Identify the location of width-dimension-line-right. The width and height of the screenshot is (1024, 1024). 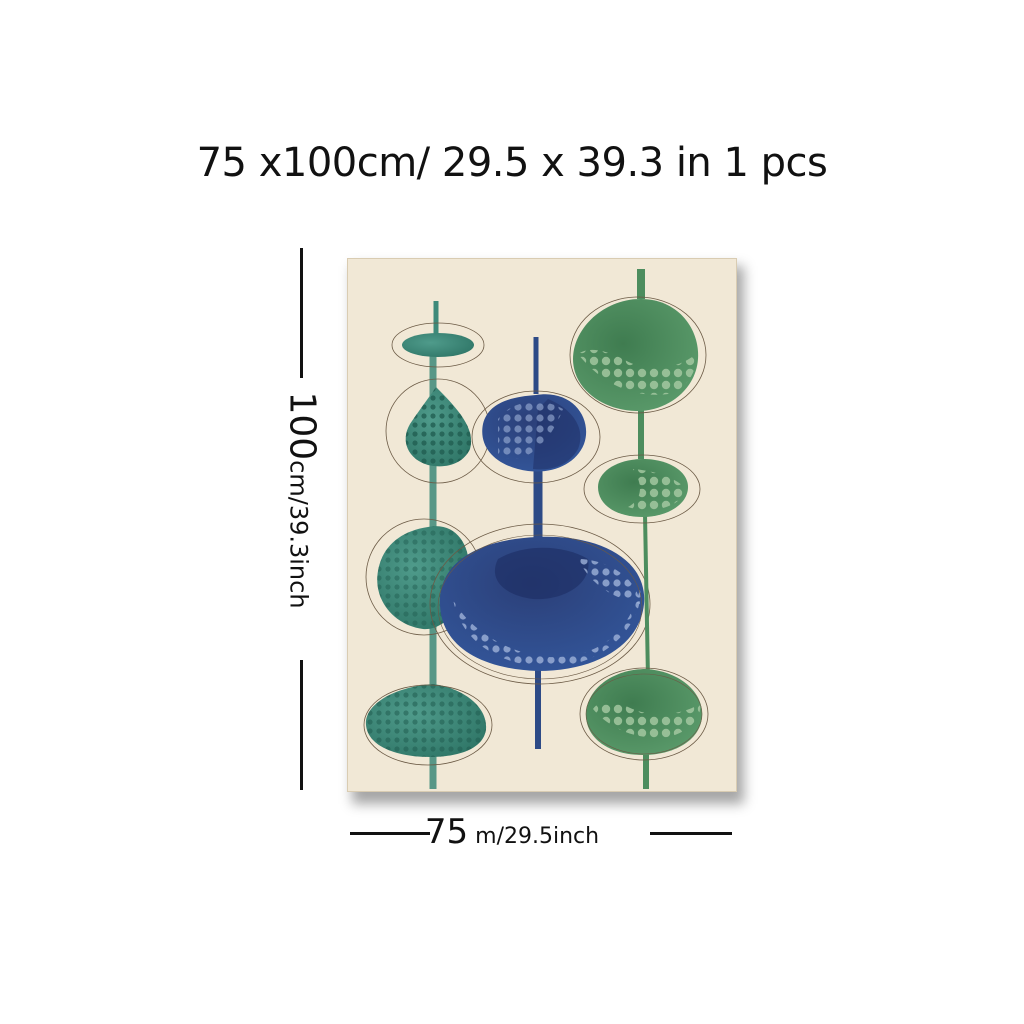
(691, 833).